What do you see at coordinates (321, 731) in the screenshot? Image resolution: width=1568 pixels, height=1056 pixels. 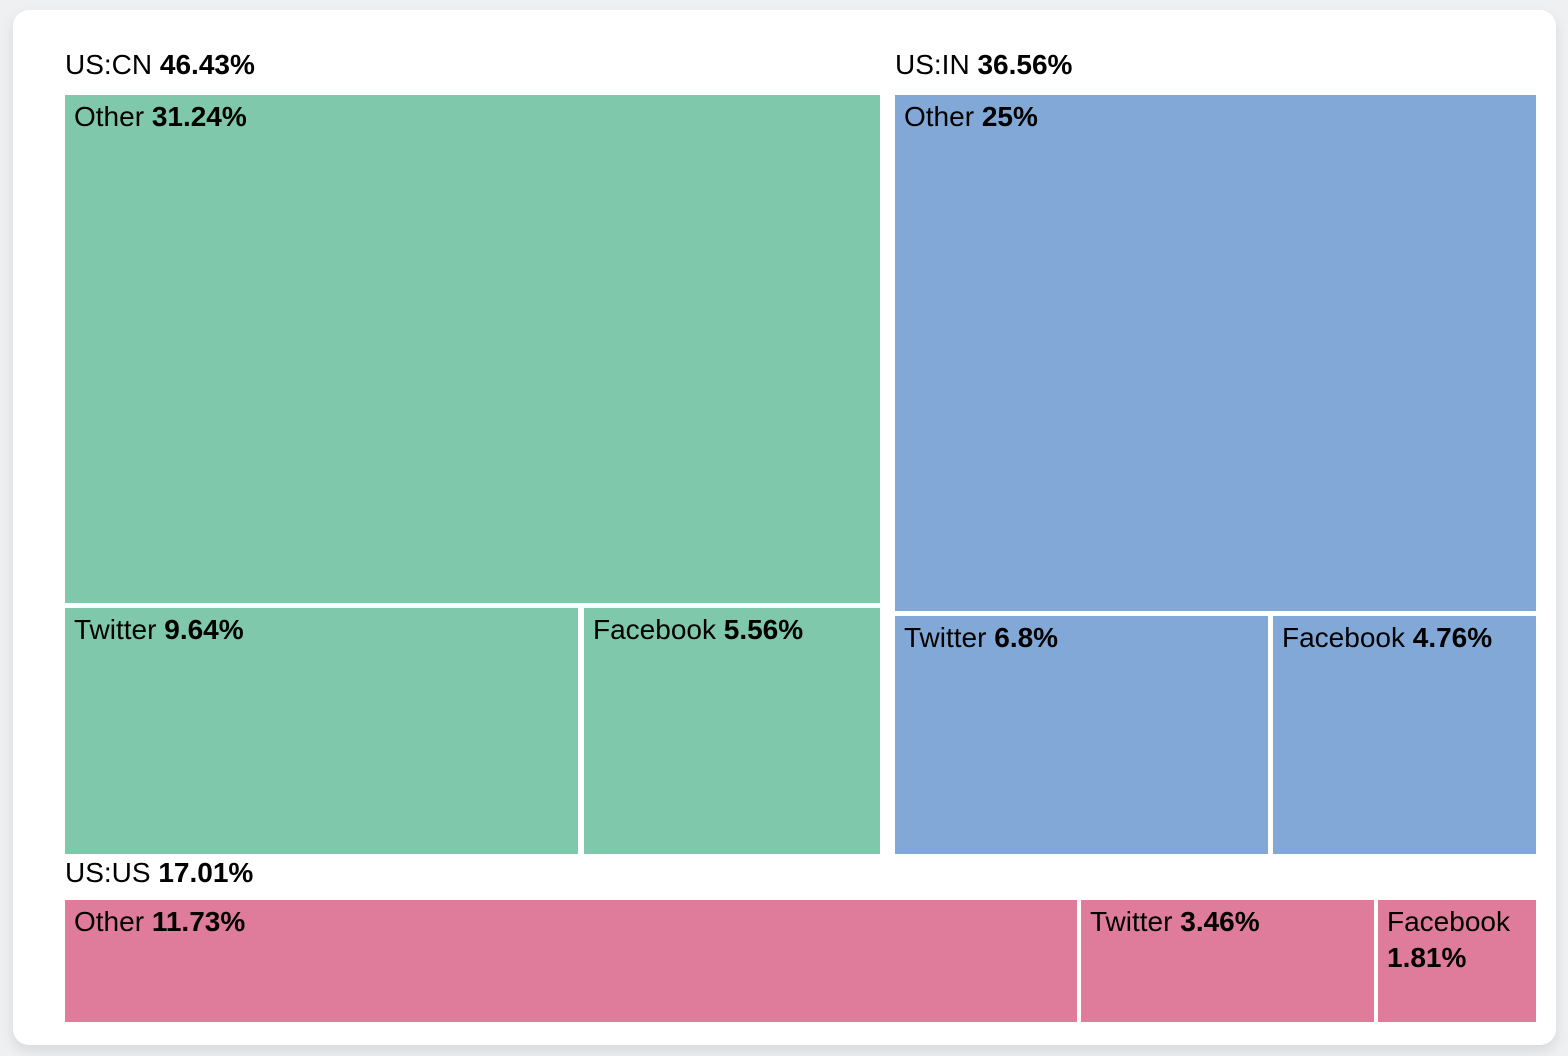 I see `treemap-cell-us-cn-twitter: Twitter 9.64%` at bounding box center [321, 731].